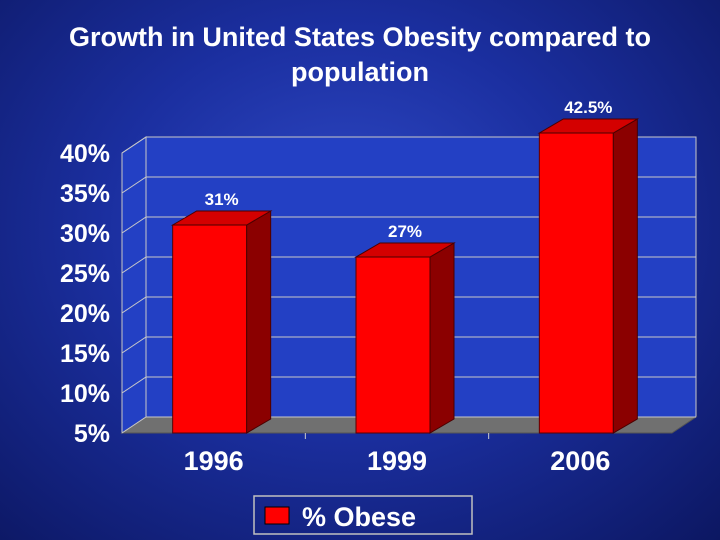 The image size is (720, 540). Describe the element at coordinates (85, 394) in the screenshot. I see `y-tick-label: 10%` at that location.